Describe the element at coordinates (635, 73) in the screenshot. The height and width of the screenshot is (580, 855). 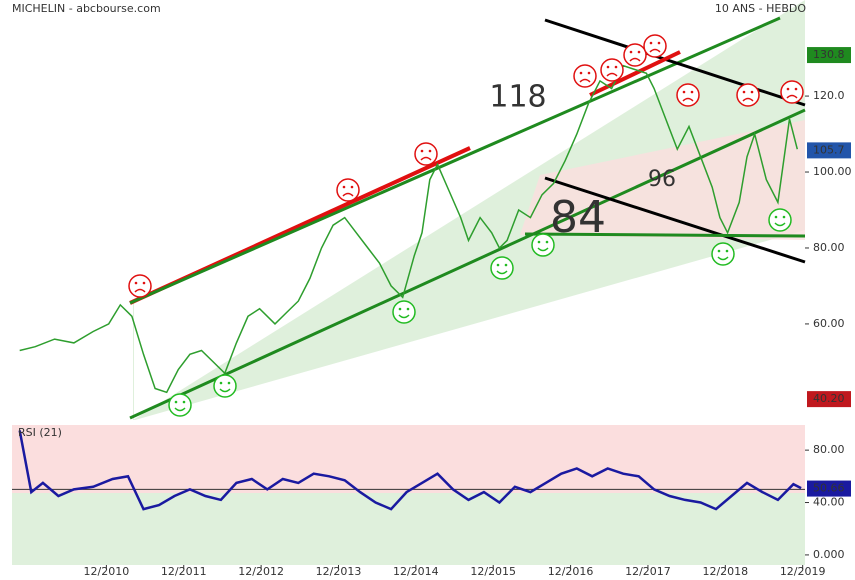
I see `red-line` at that location.